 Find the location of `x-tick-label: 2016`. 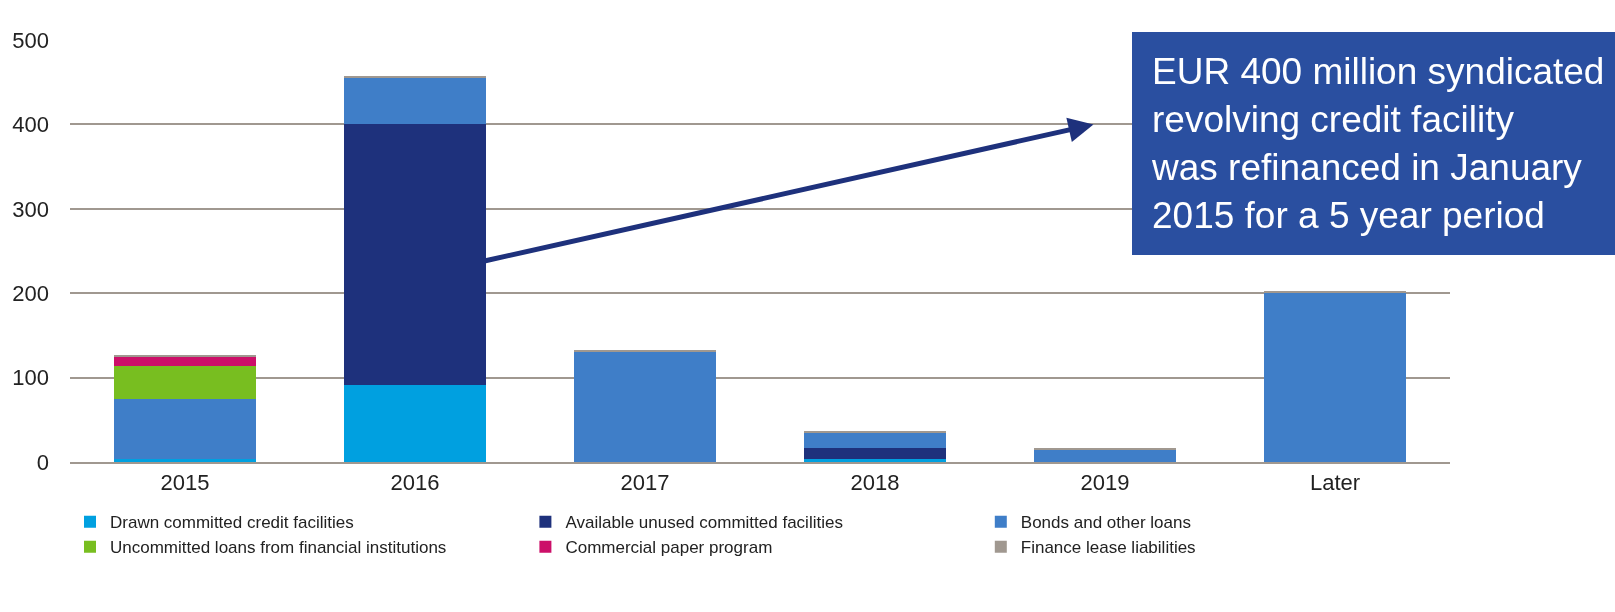

x-tick-label: 2016 is located at coordinates (415, 483).